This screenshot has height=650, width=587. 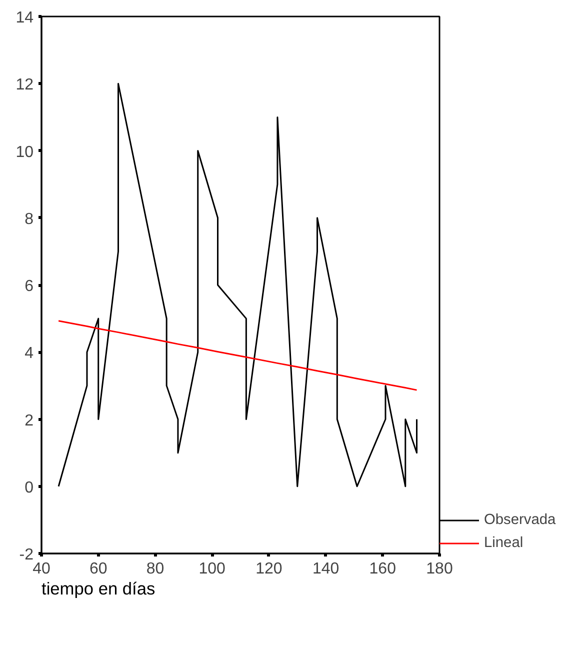 I want to click on y-tick-label: 8, so click(x=29, y=219).